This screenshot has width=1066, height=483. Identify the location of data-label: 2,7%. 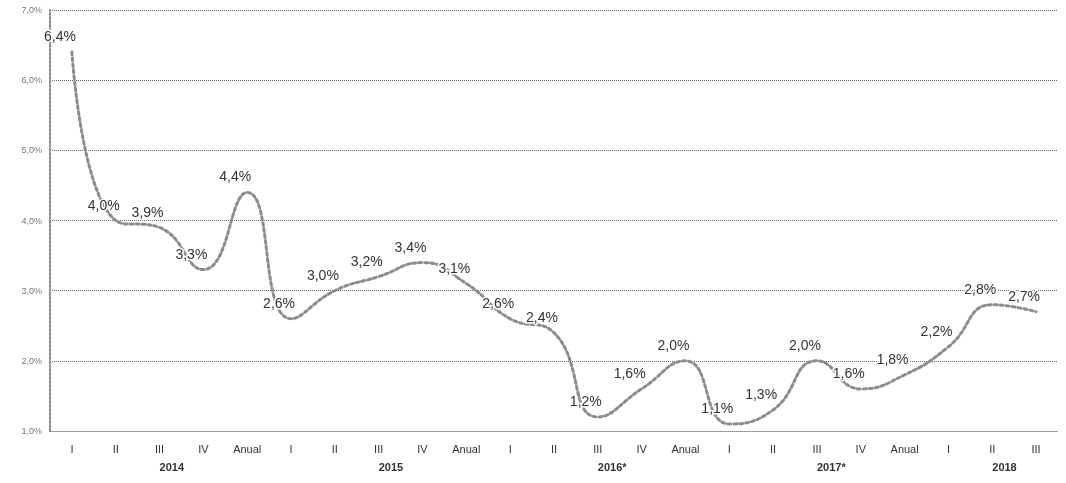
(1024, 295).